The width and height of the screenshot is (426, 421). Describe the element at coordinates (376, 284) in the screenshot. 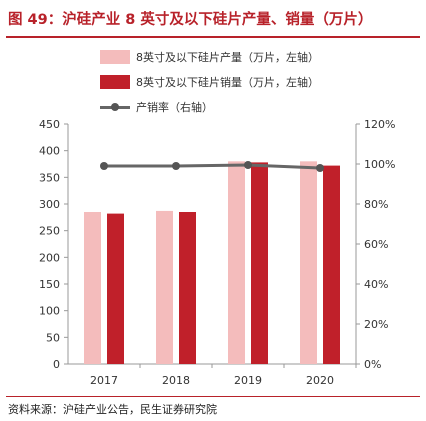

I see `y-right-tick-label: 40%` at that location.